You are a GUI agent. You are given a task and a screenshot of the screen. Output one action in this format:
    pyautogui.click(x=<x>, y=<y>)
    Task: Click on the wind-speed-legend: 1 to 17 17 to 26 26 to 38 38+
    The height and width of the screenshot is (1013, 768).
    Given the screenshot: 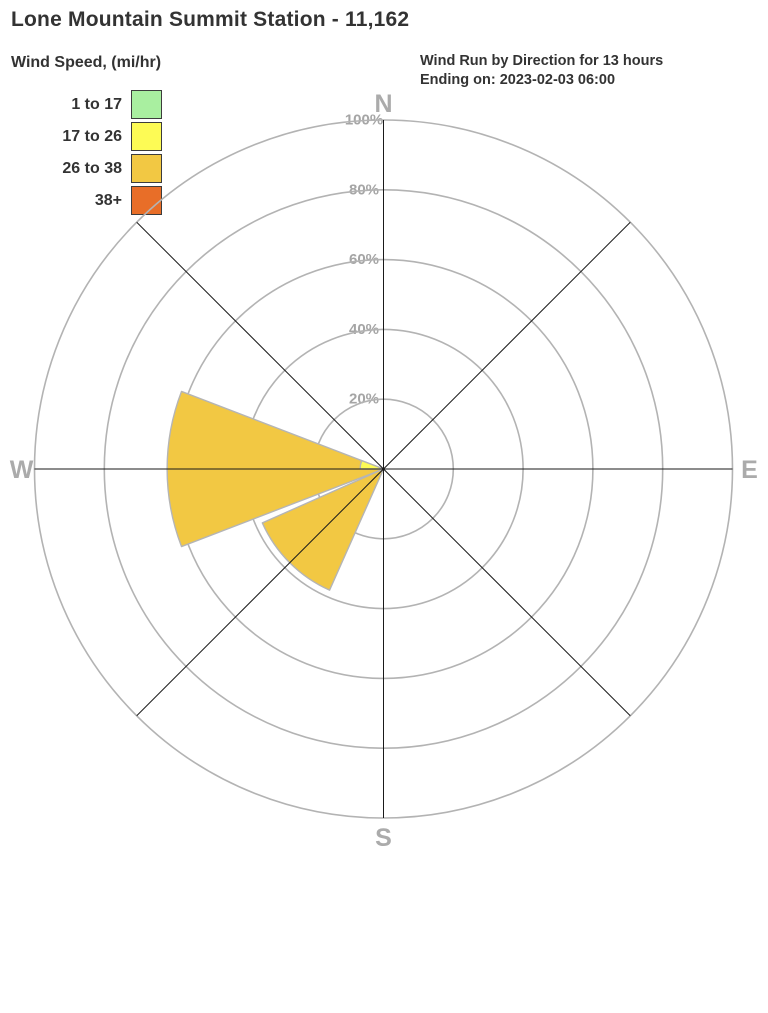 What is the action you would take?
    pyautogui.click(x=86, y=152)
    